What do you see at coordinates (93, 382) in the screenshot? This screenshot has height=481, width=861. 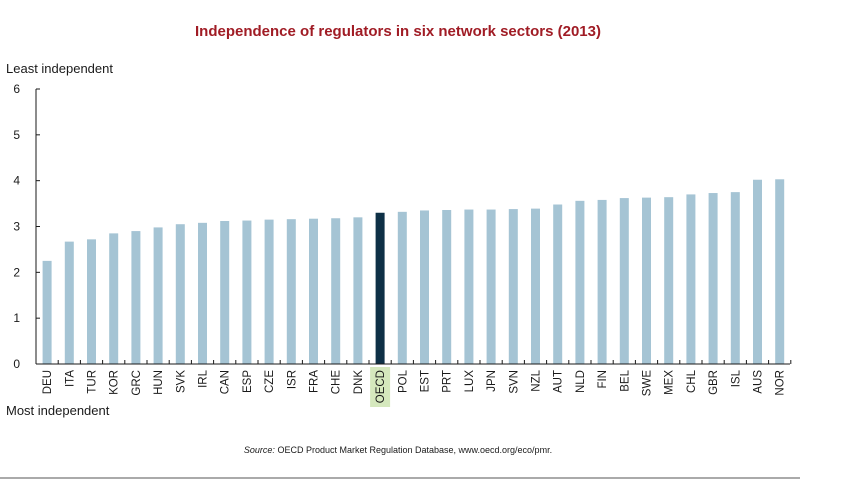 I see `x-tick-label: TUR` at bounding box center [93, 382].